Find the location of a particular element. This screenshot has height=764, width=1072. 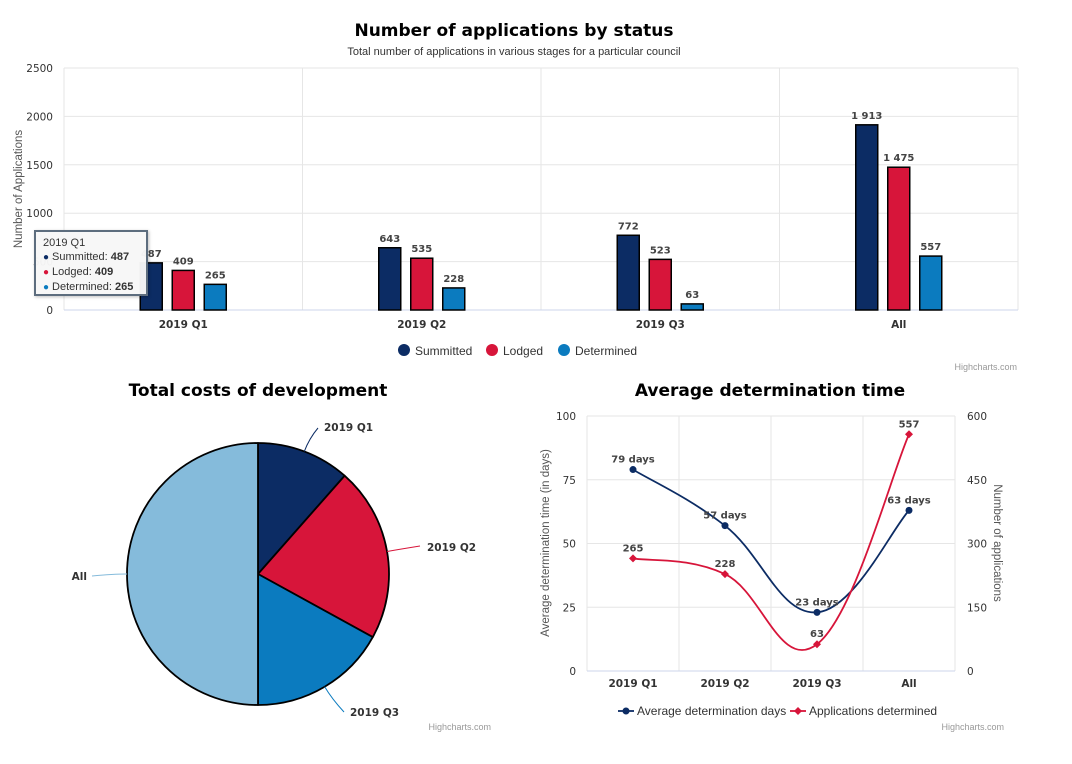

bar-data-label: 487 is located at coordinates (151, 254).